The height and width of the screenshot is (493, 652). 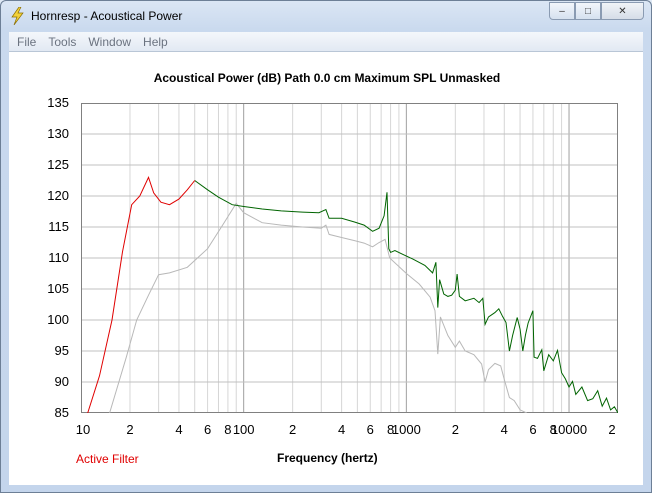 What do you see at coordinates (406, 429) in the screenshot?
I see `x-tick-label: 1000` at bounding box center [406, 429].